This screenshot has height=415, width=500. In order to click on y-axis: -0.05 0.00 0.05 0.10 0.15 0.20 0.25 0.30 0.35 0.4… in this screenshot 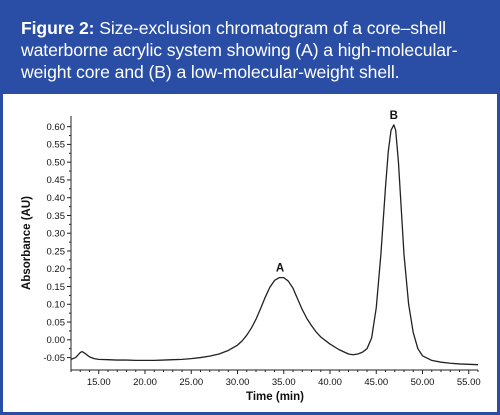, I will do `click(57, 243)`.